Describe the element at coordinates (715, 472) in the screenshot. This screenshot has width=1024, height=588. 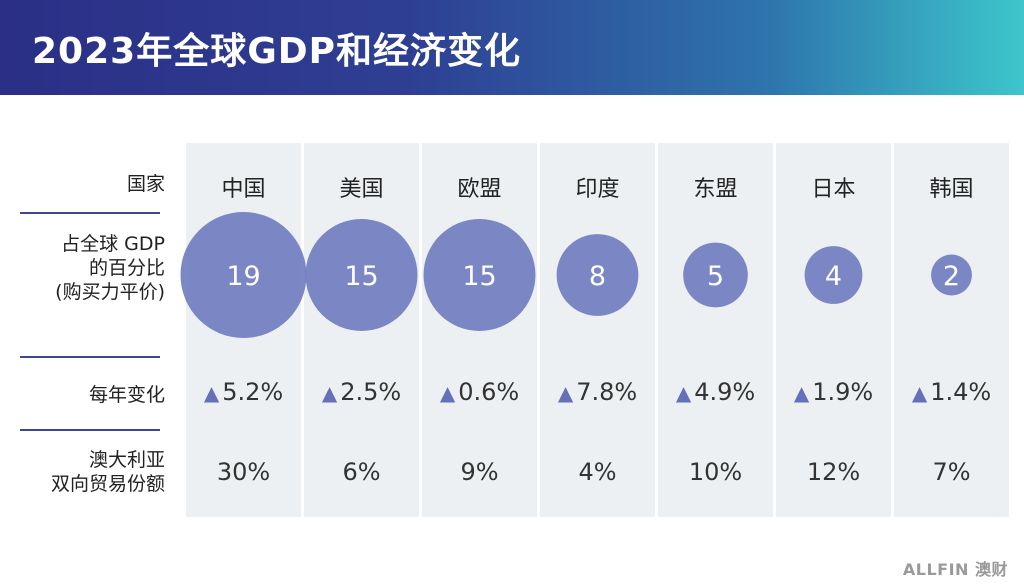
I see `trade-share-value: 10%` at that location.